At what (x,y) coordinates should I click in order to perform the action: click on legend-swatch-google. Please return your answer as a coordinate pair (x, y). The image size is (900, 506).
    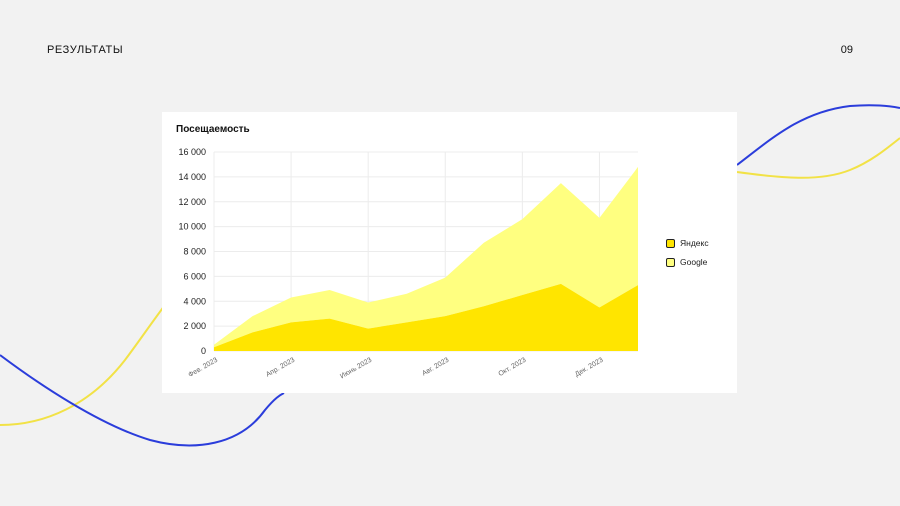
    Looking at the image, I should click on (670, 262).